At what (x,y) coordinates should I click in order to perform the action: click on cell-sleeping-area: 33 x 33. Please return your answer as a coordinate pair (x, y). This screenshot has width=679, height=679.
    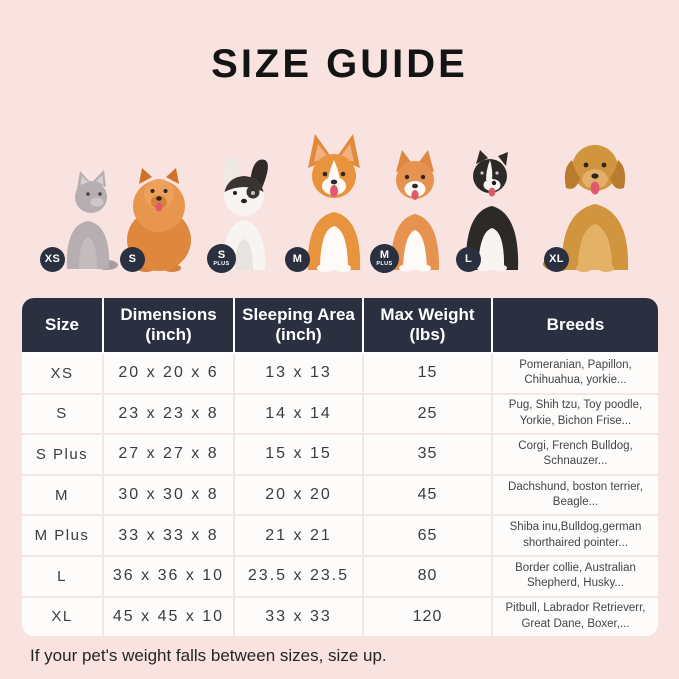
    Looking at the image, I should click on (298, 617).